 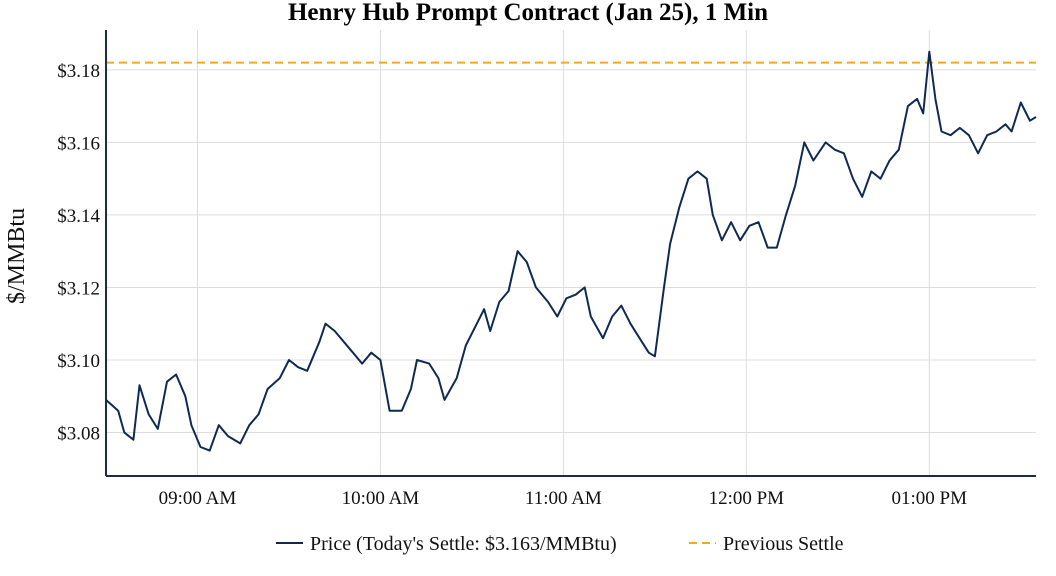 I want to click on x-tick-label: 01:00 PM, so click(x=930, y=498).